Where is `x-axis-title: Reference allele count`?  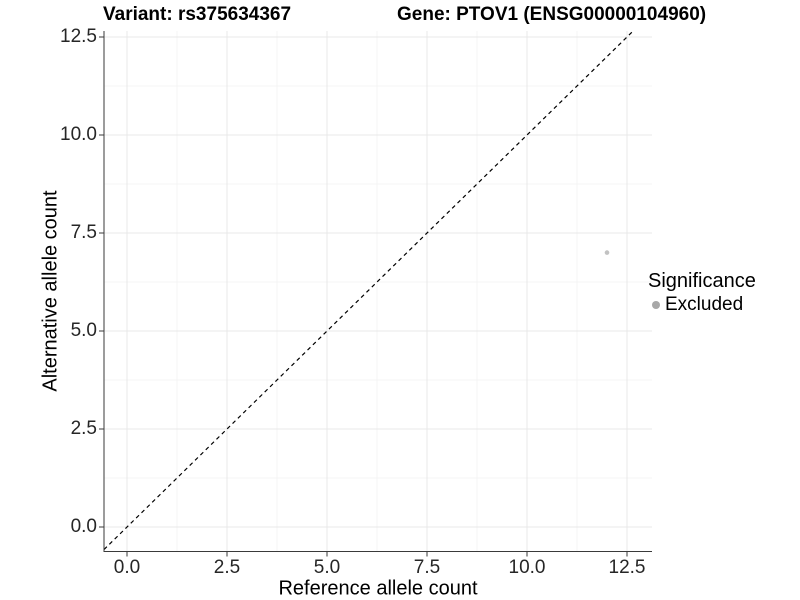
x-axis-title: Reference allele count is located at coordinates (378, 588).